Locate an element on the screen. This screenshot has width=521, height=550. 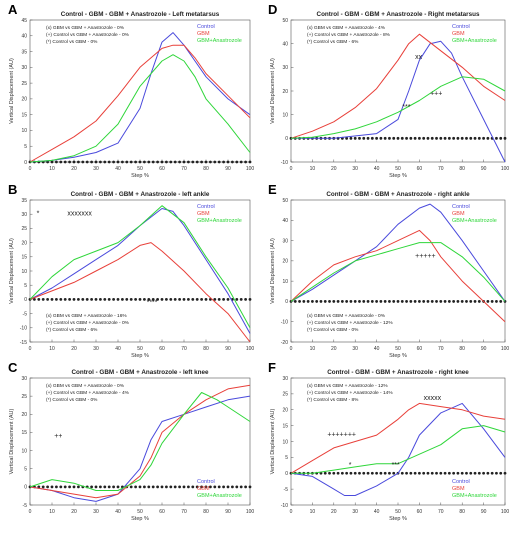
x-tick-label: 60 is located at coordinates (162, 512).